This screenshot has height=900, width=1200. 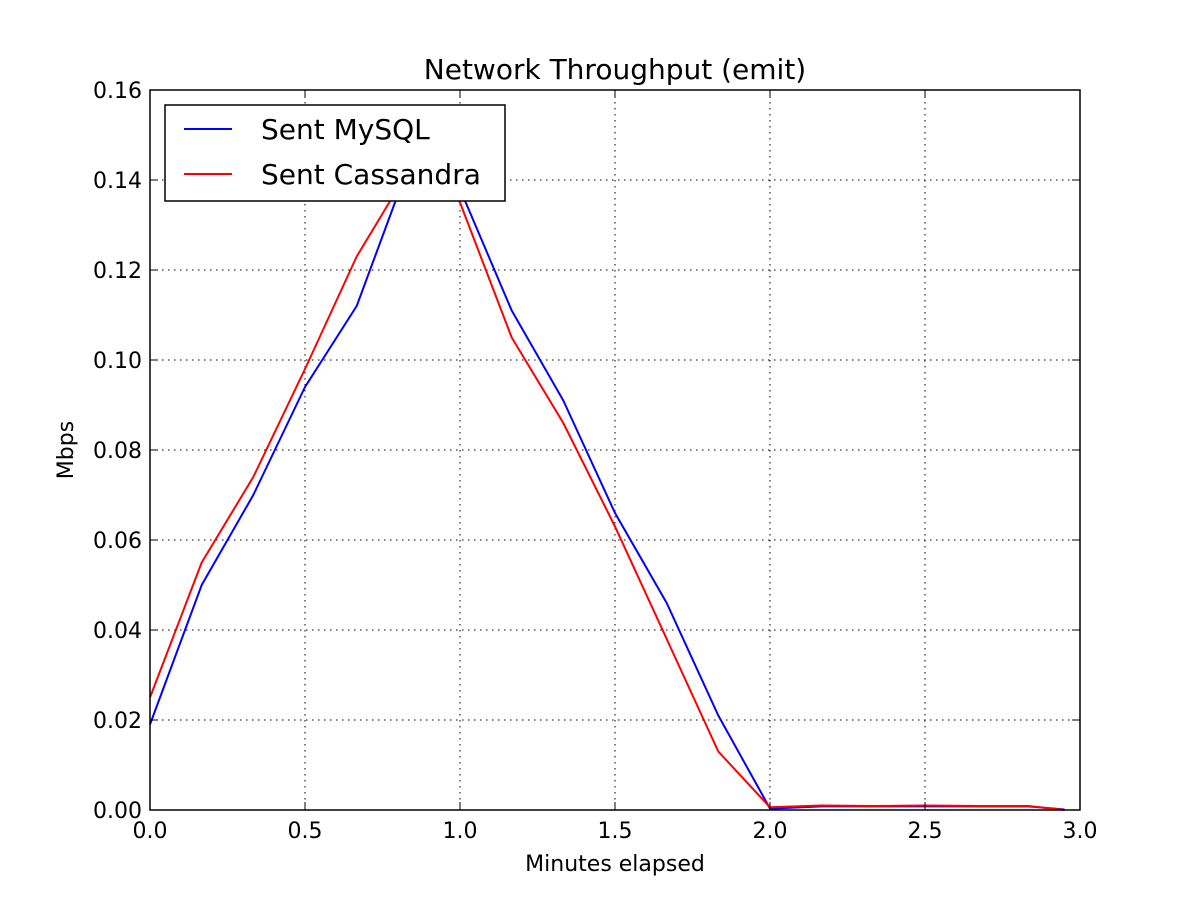 I want to click on y-axis-label: Mbps, so click(x=66, y=450).